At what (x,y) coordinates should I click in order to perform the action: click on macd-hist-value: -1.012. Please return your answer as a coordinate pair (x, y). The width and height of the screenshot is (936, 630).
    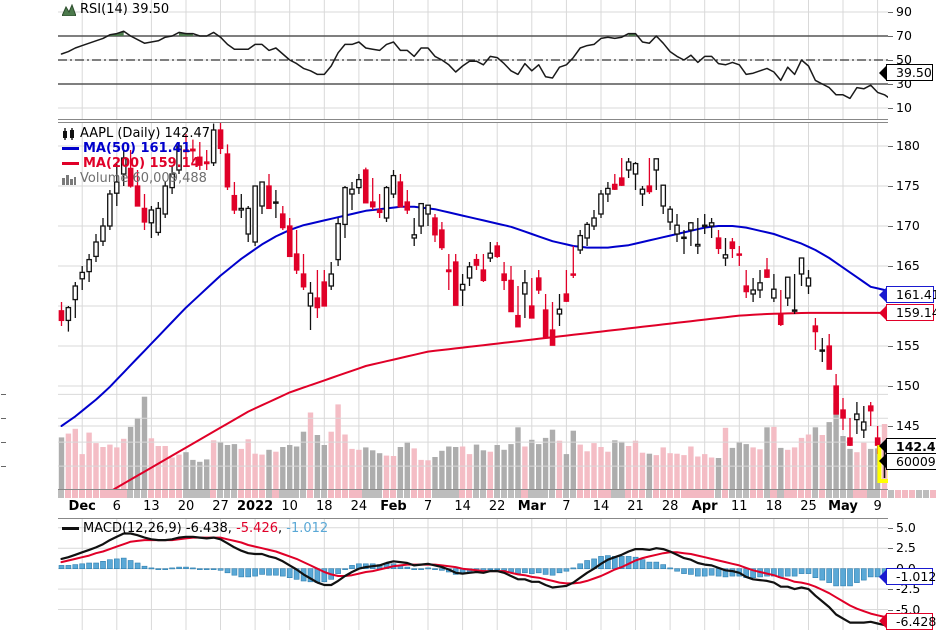
    Looking at the image, I should click on (307, 528).